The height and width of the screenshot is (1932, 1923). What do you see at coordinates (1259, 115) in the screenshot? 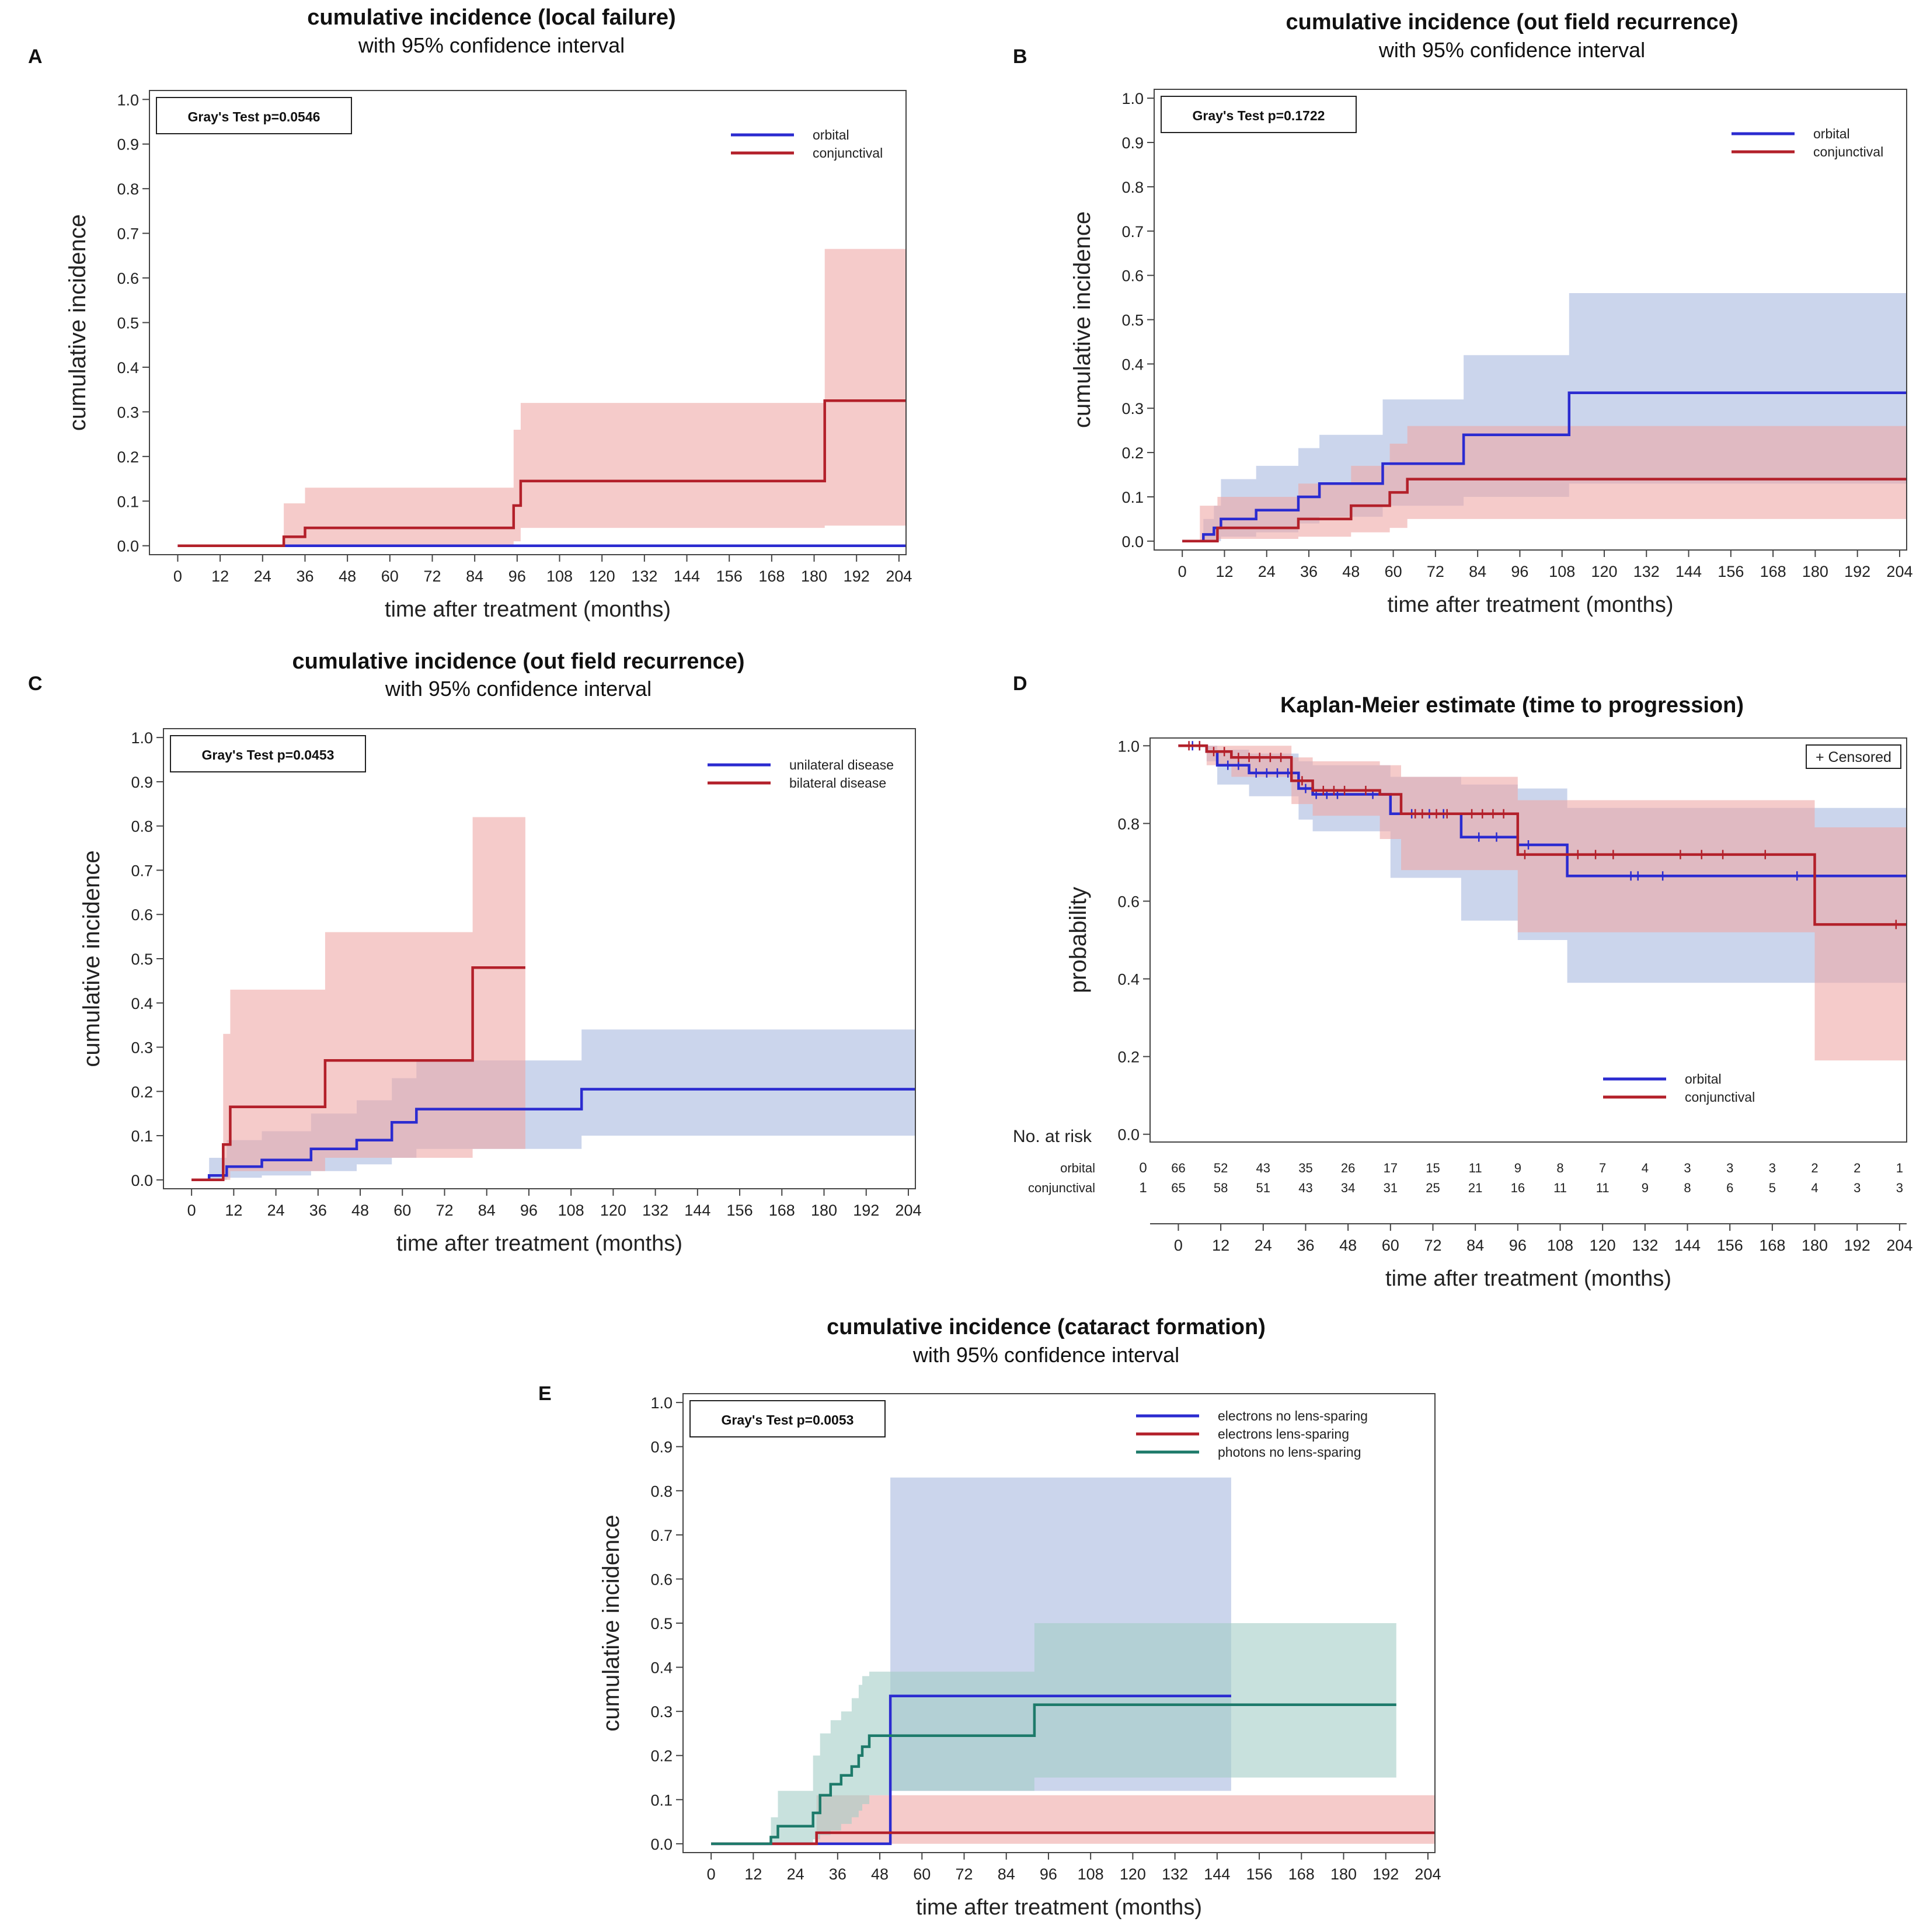
I see `test-label: Gray's Test p=0.1722` at bounding box center [1259, 115].